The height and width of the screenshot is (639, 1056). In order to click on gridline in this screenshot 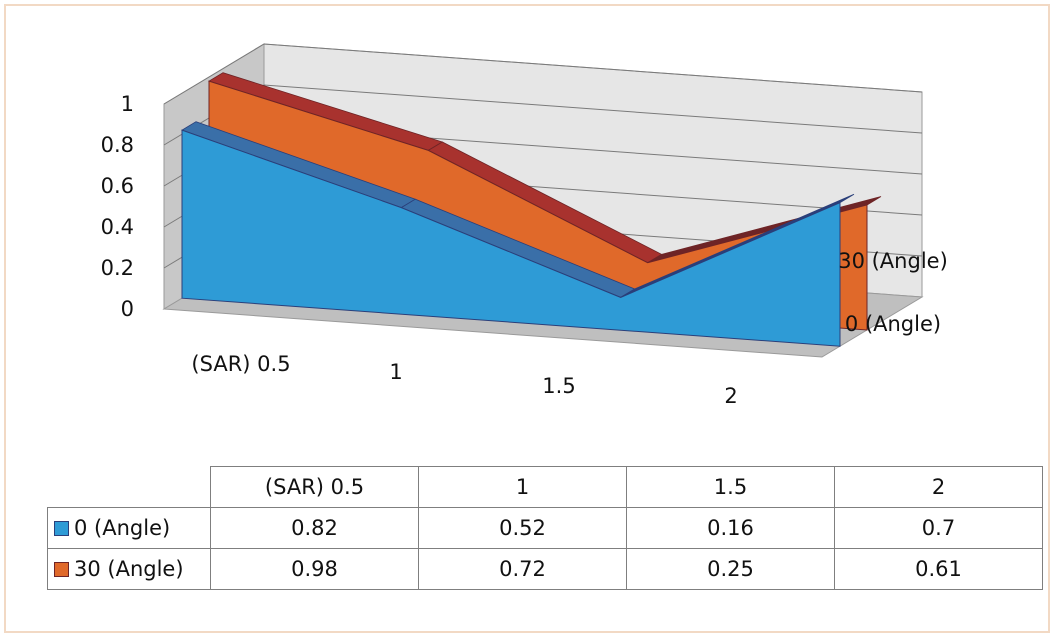, I will do `click(543, 74)`.